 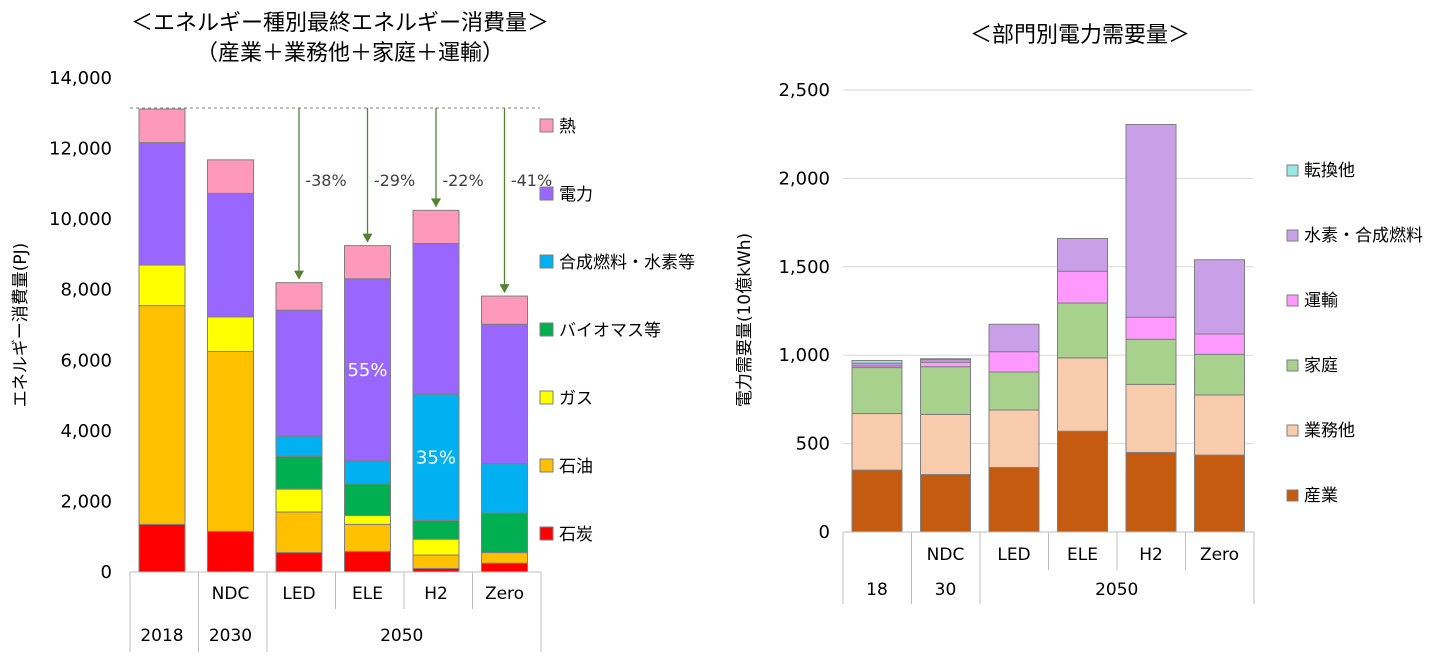 What do you see at coordinates (946, 590) in the screenshot?
I see `x-group-label: 30` at bounding box center [946, 590].